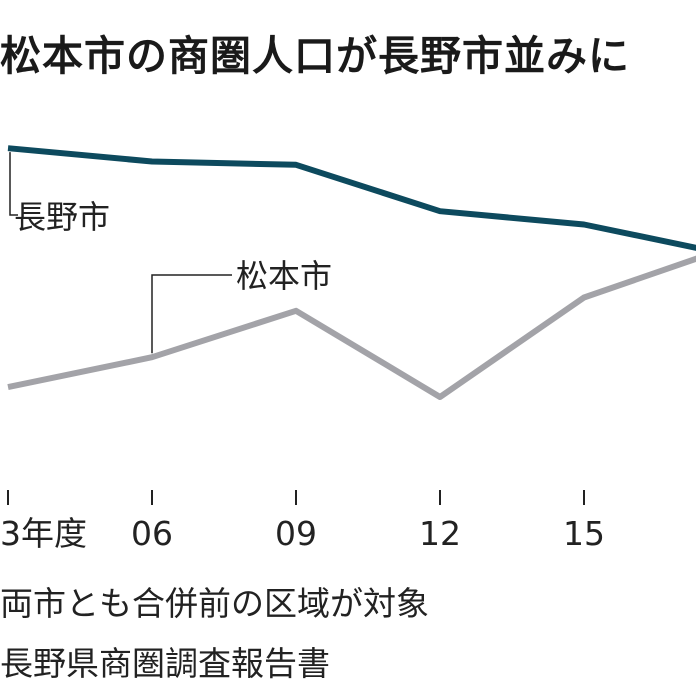 The height and width of the screenshot is (696, 696). I want to click on x-tick-label-1: 06, so click(152, 533).